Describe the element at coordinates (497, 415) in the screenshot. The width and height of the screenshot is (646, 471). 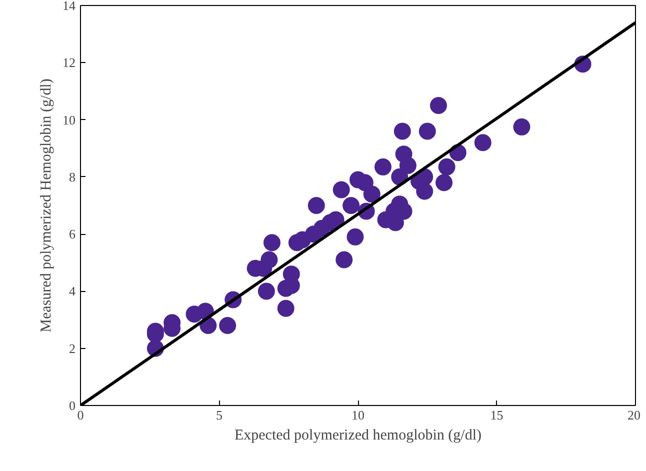
I see `x-tick-label: 15` at that location.